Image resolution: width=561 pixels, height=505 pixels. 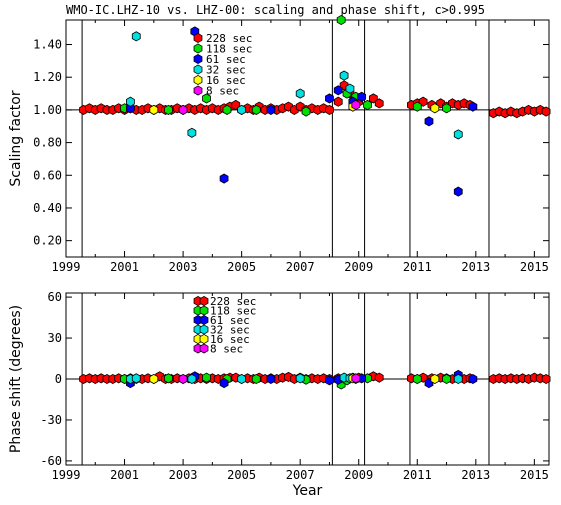 I want to click on y-tick-label: 1.40, so click(x=47, y=45).